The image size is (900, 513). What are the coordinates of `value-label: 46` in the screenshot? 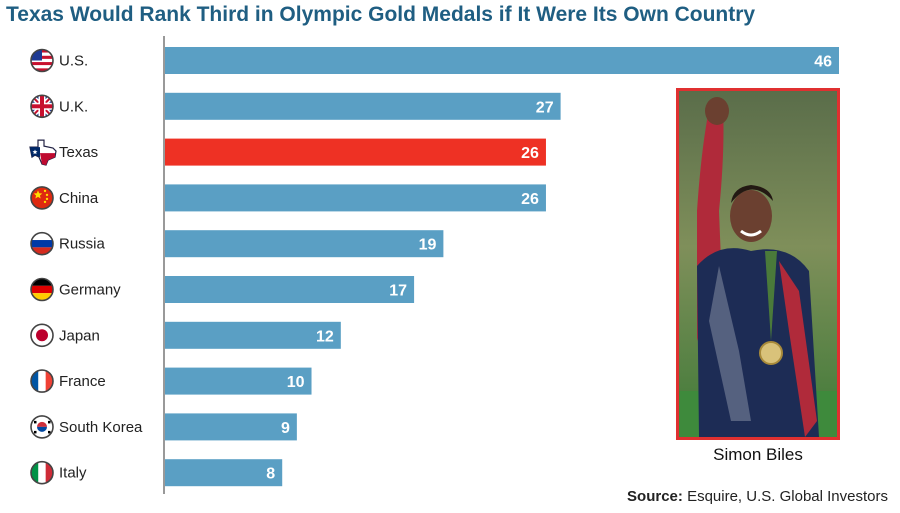 It's located at (823, 62).